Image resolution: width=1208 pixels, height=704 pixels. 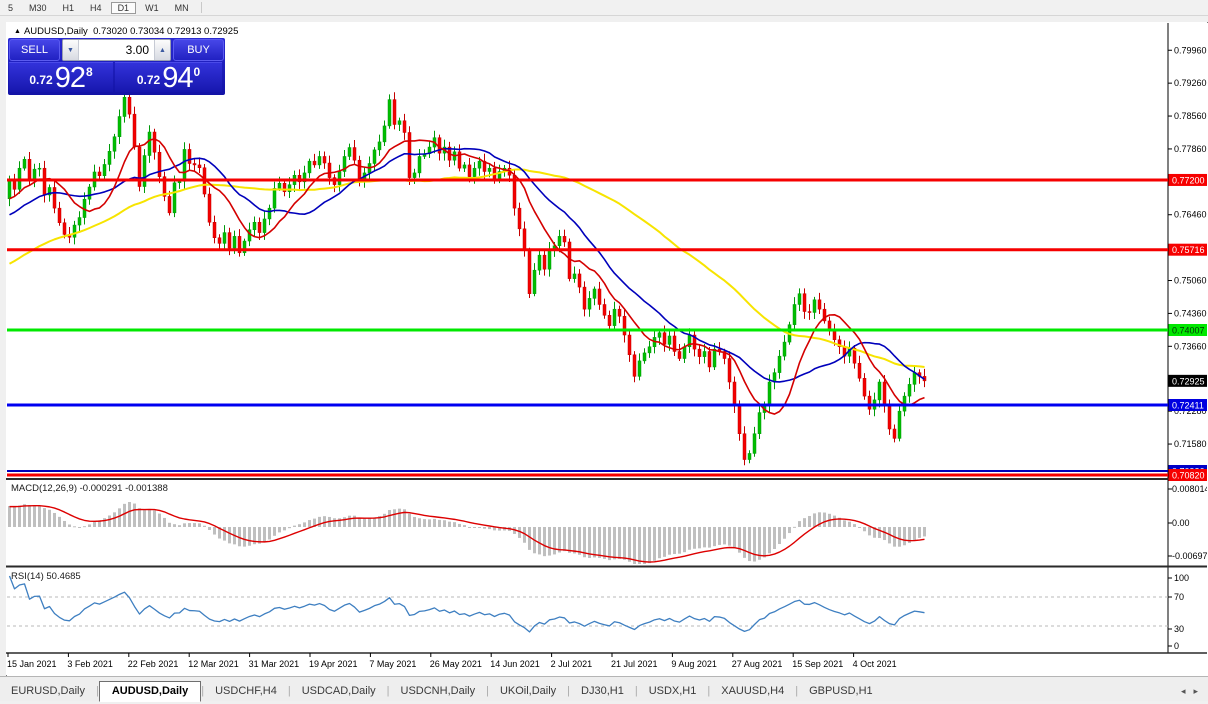 What do you see at coordinates (150, 691) in the screenshot?
I see `tab-AUDUSD-Daily: AUDUSD,Daily` at bounding box center [150, 691].